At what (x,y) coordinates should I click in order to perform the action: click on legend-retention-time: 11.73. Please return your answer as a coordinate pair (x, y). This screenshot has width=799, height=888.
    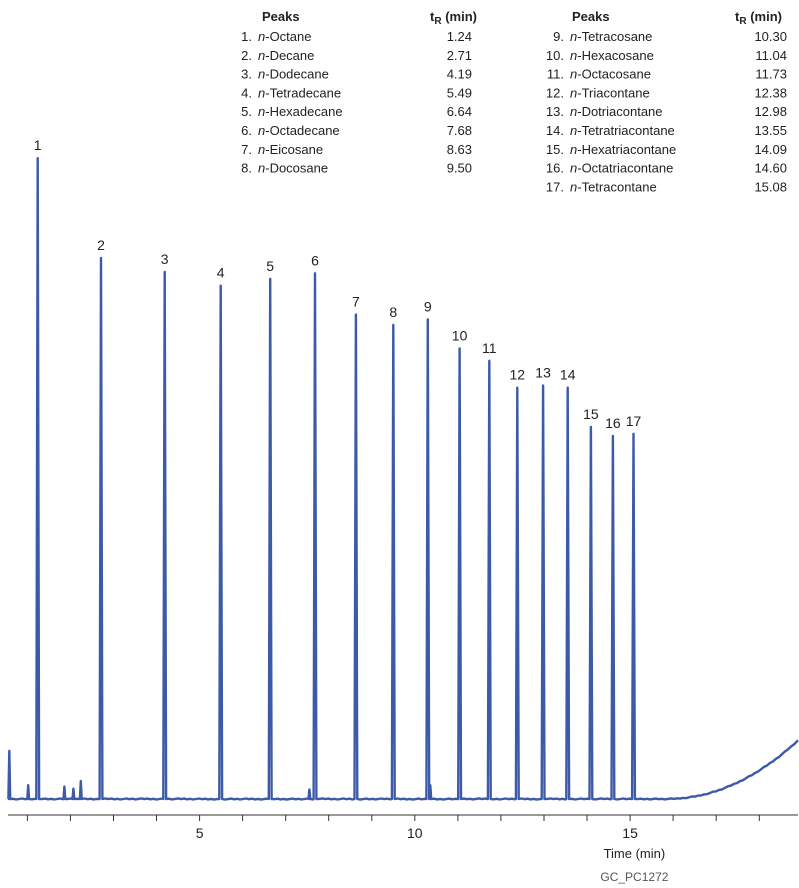
    Looking at the image, I should click on (771, 74).